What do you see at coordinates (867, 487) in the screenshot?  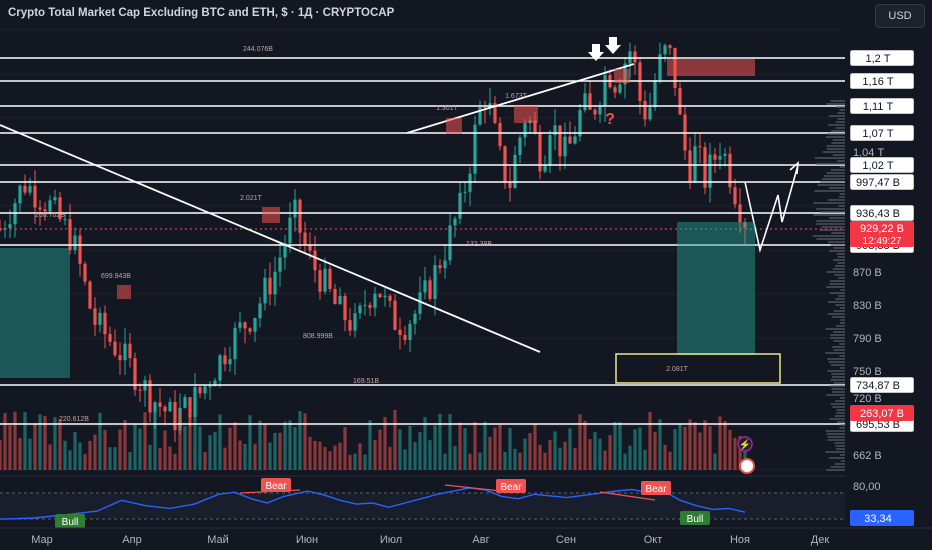 I see `rsi-upper-label: 80,00` at bounding box center [867, 487].